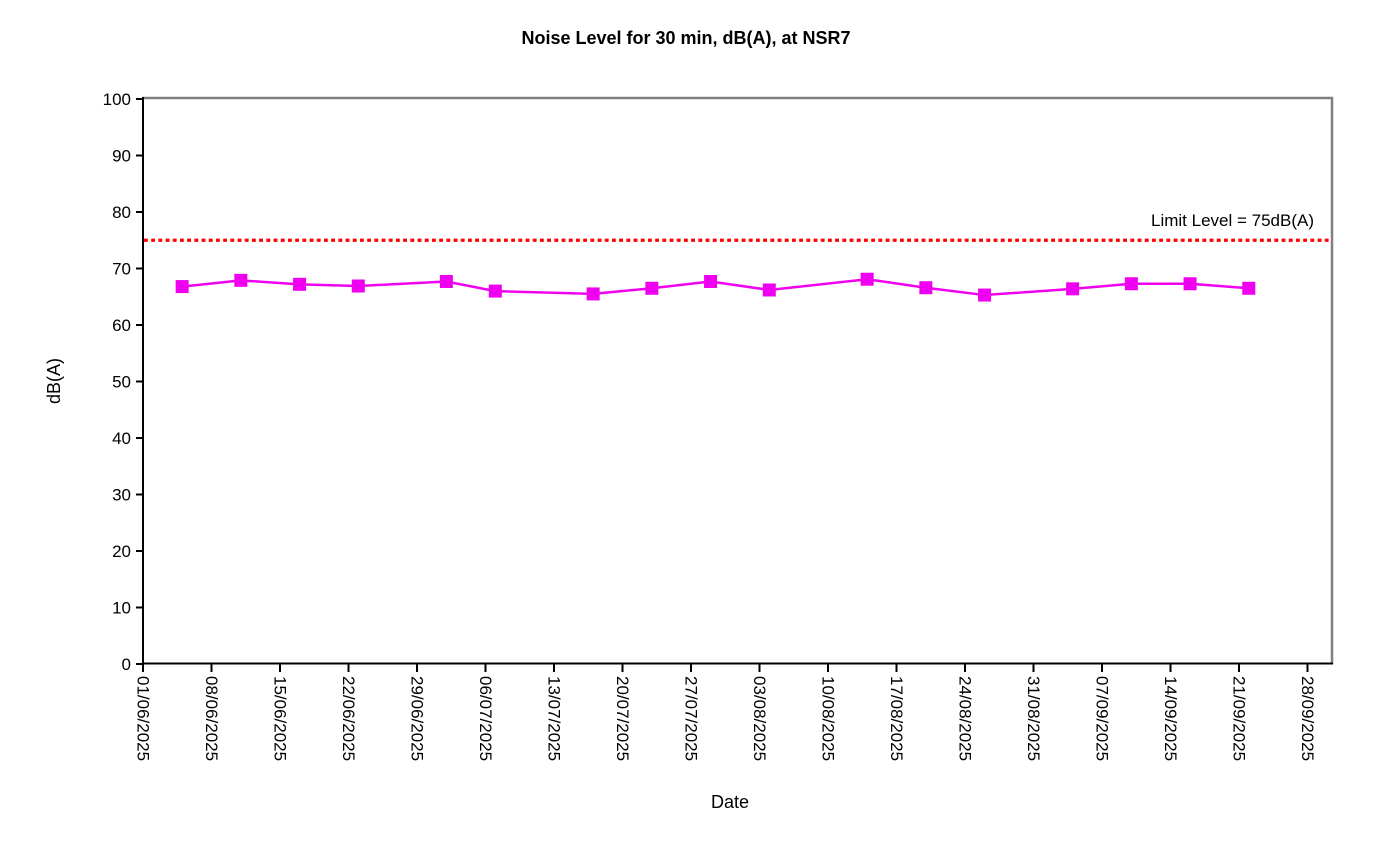  What do you see at coordinates (121, 382) in the screenshot?
I see `y-axis-tick-label: 50` at bounding box center [121, 382].